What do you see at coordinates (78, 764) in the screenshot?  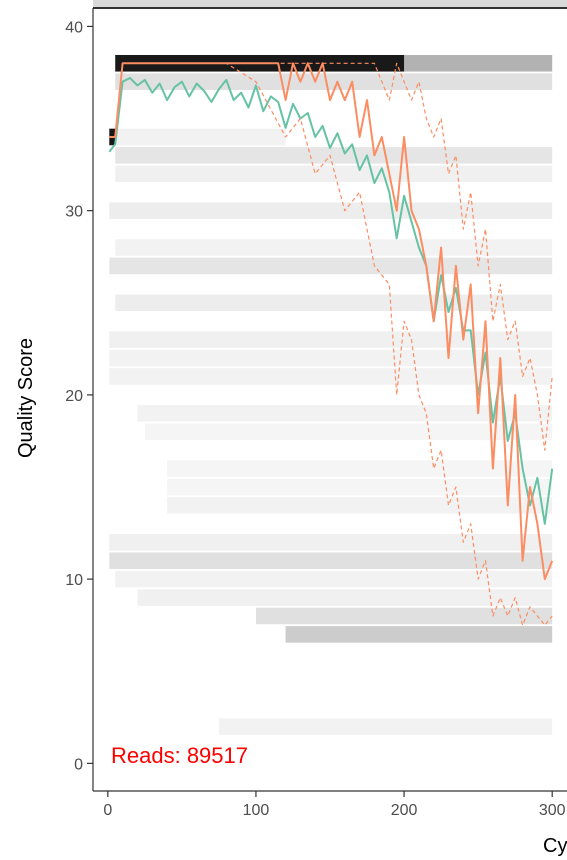 I see `y-tick-label: 0` at bounding box center [78, 764].